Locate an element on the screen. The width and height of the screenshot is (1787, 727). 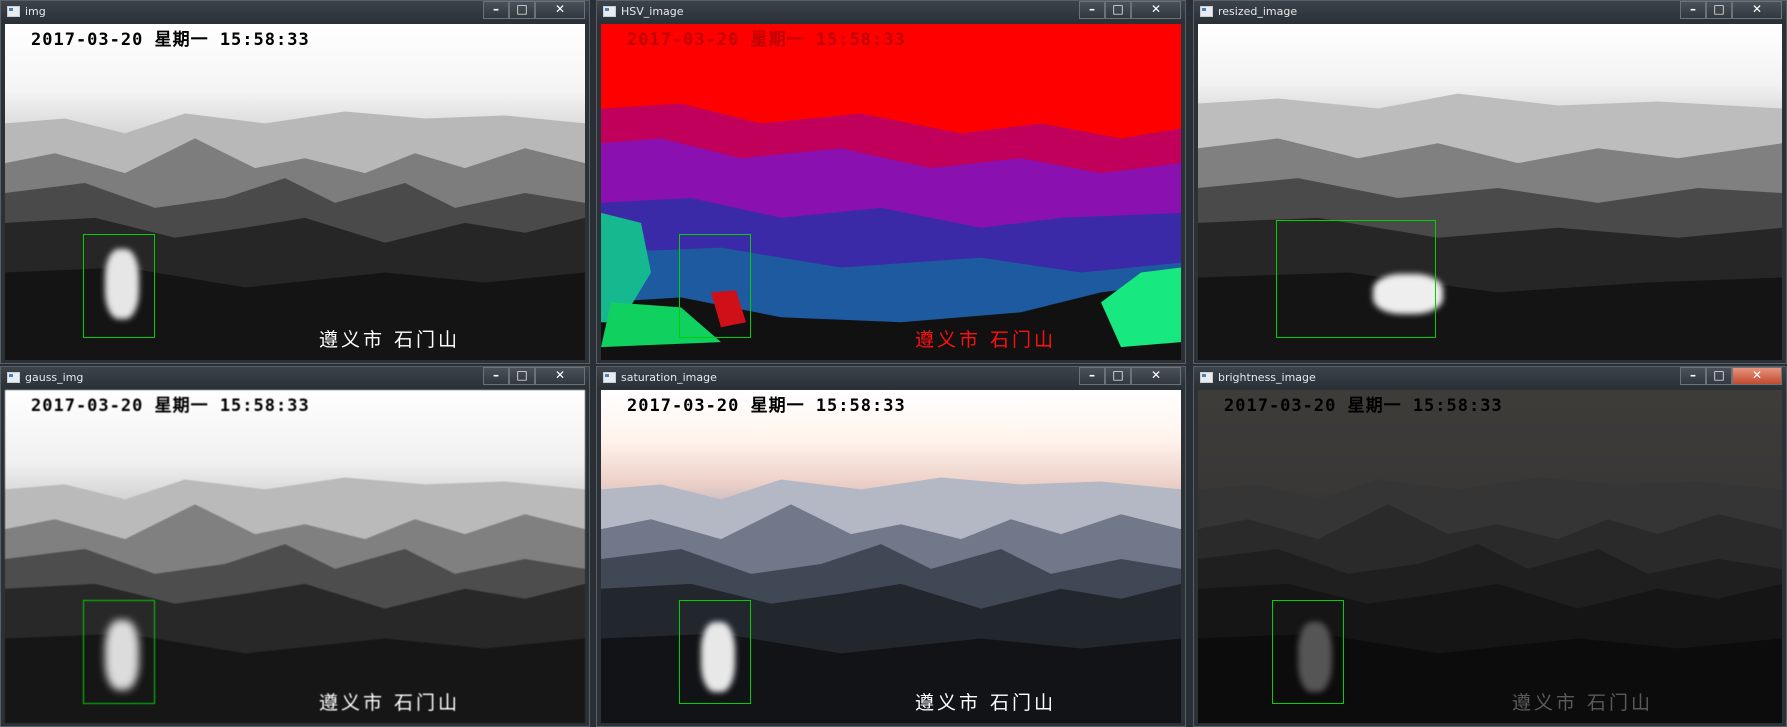
window-title: brightness_image is located at coordinates (1267, 377).